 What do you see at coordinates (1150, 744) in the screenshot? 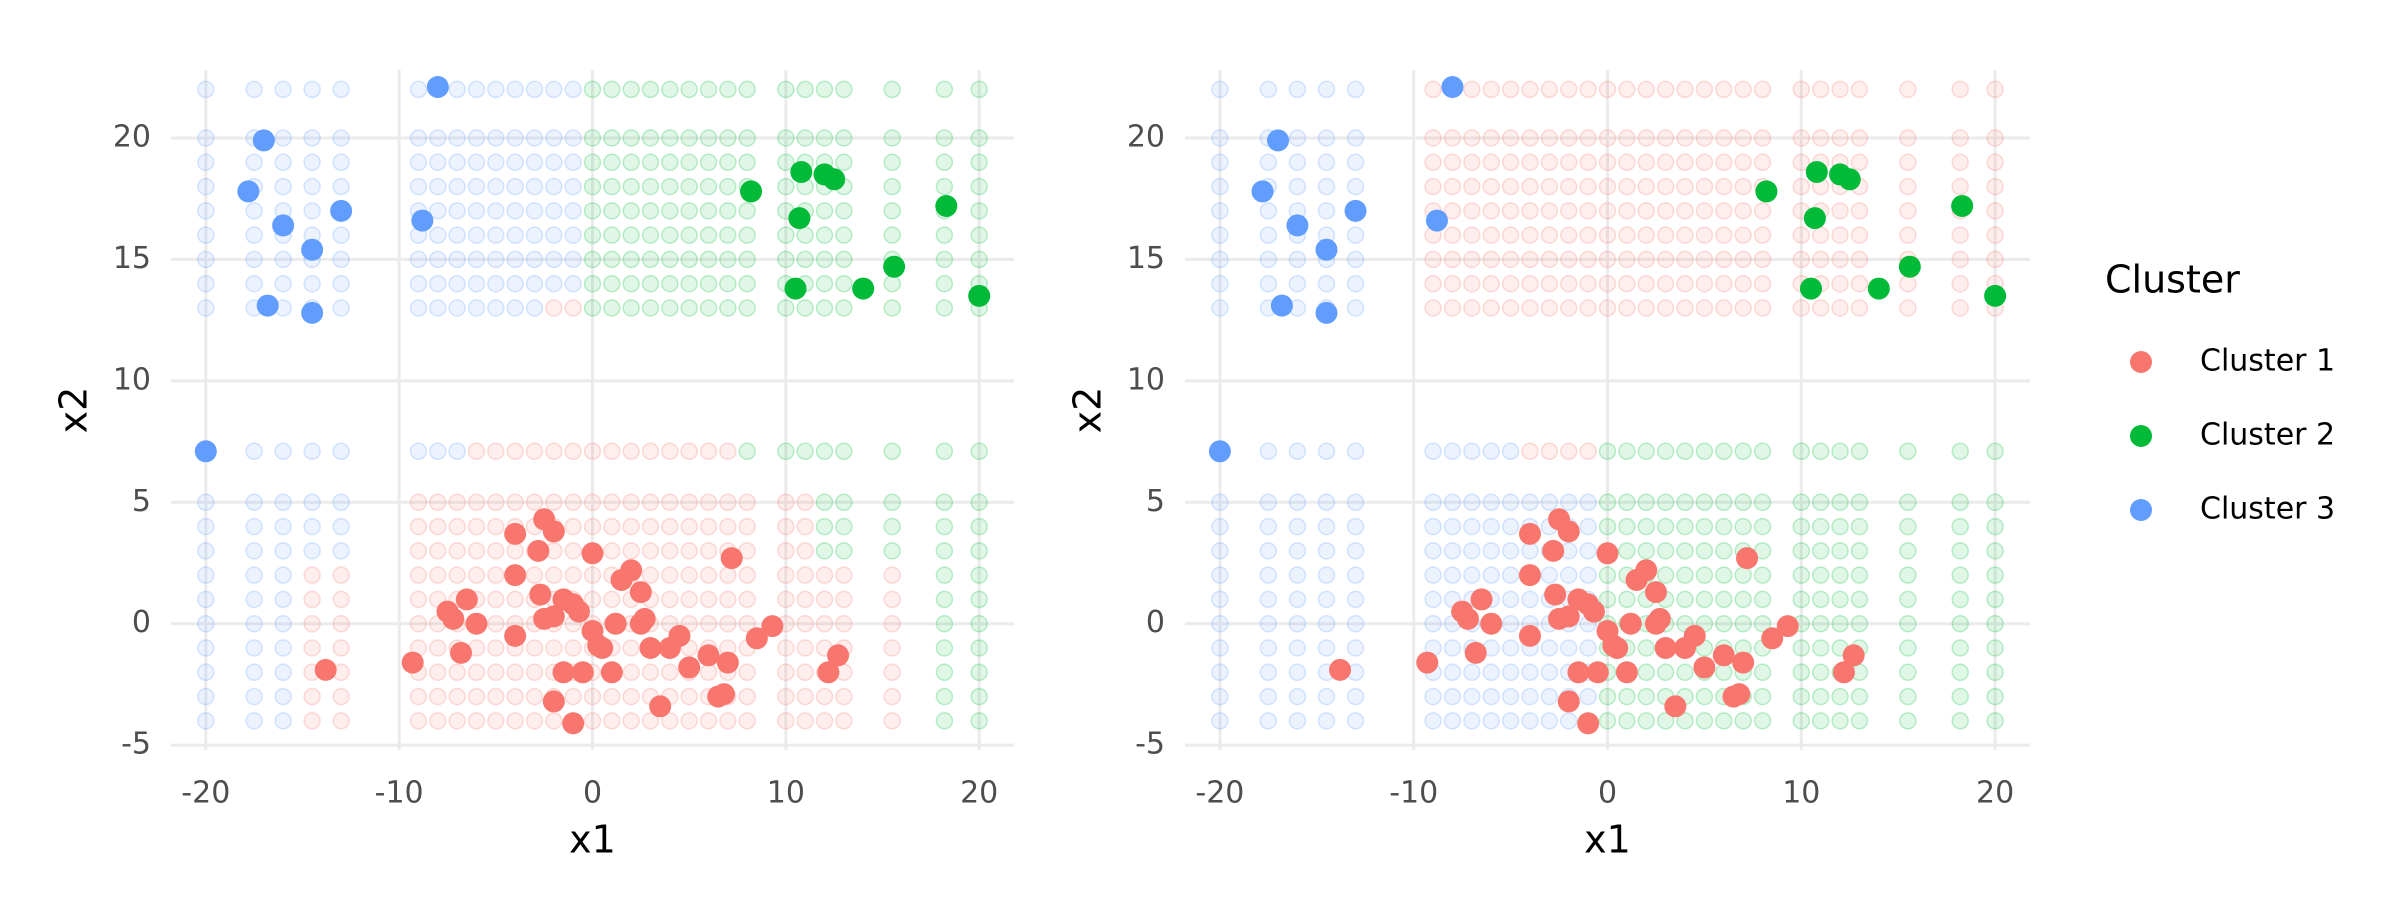
I see `y-tick-label: -5` at bounding box center [1150, 744].